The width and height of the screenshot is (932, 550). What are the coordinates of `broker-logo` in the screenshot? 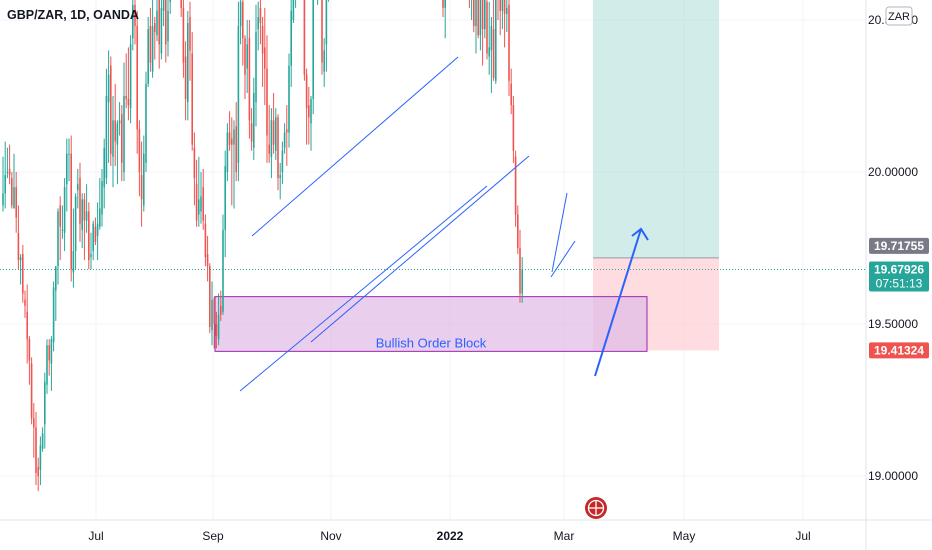 It's located at (596, 508).